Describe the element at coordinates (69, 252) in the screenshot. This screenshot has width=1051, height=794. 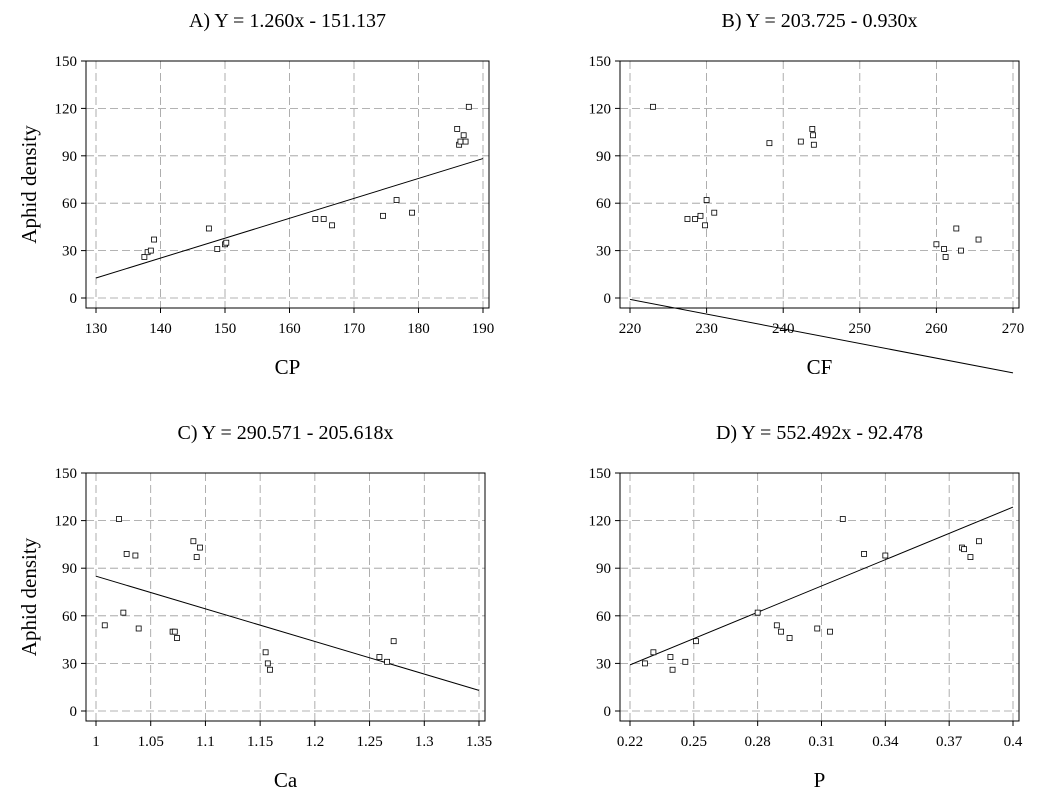
I see `y-tick-label: 30` at that location.